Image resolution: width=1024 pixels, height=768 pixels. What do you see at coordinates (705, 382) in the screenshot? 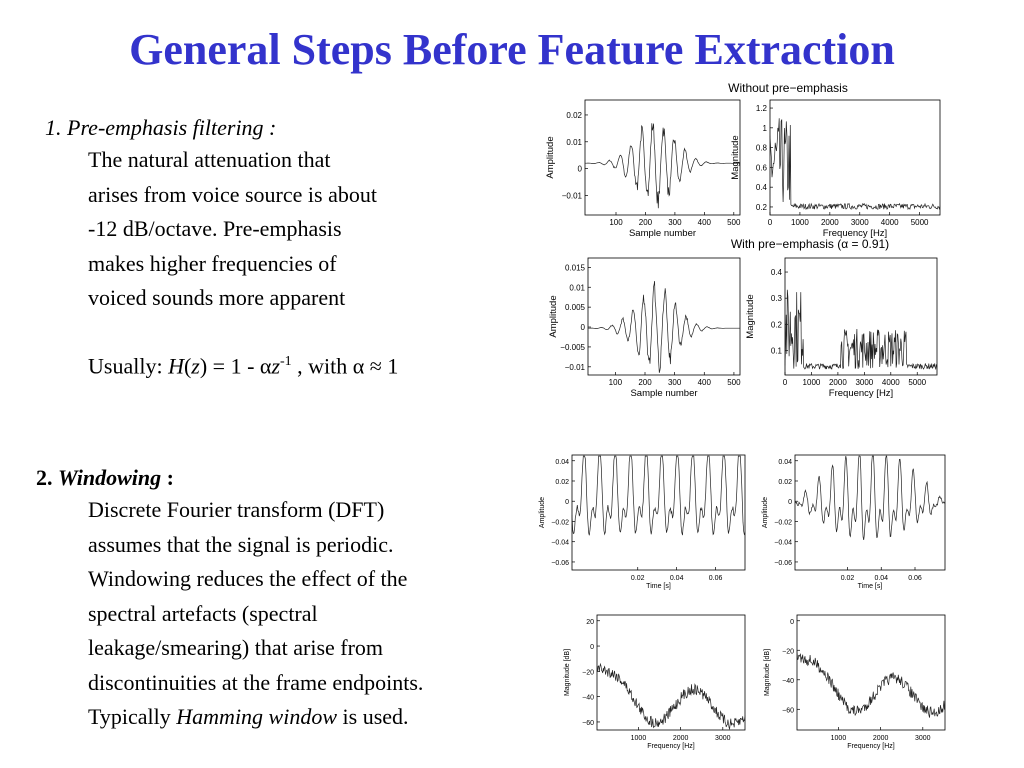
I see `x-tick-label: 400` at bounding box center [705, 382].